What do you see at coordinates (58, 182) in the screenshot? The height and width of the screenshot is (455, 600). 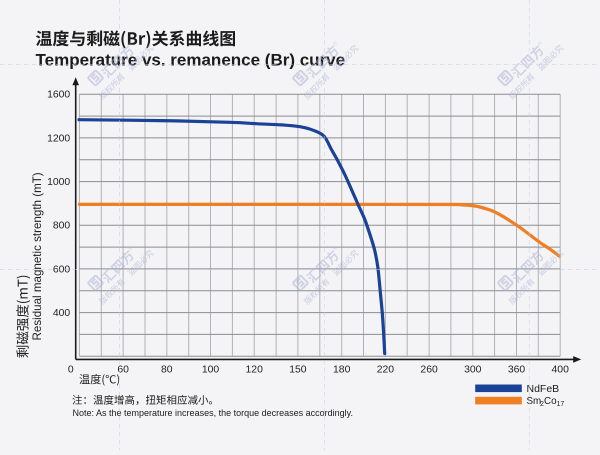 I see `svg-text: 1000` at bounding box center [58, 182].